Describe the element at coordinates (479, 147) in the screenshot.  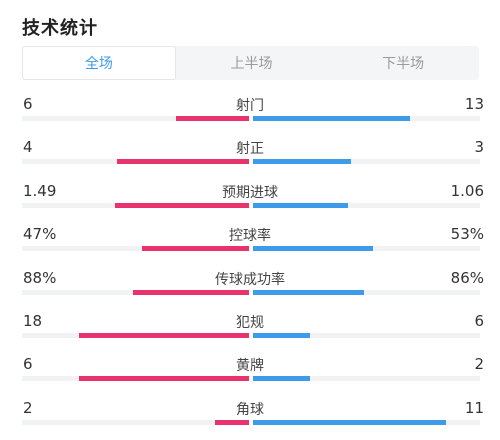
I see `away-value: 3` at that location.